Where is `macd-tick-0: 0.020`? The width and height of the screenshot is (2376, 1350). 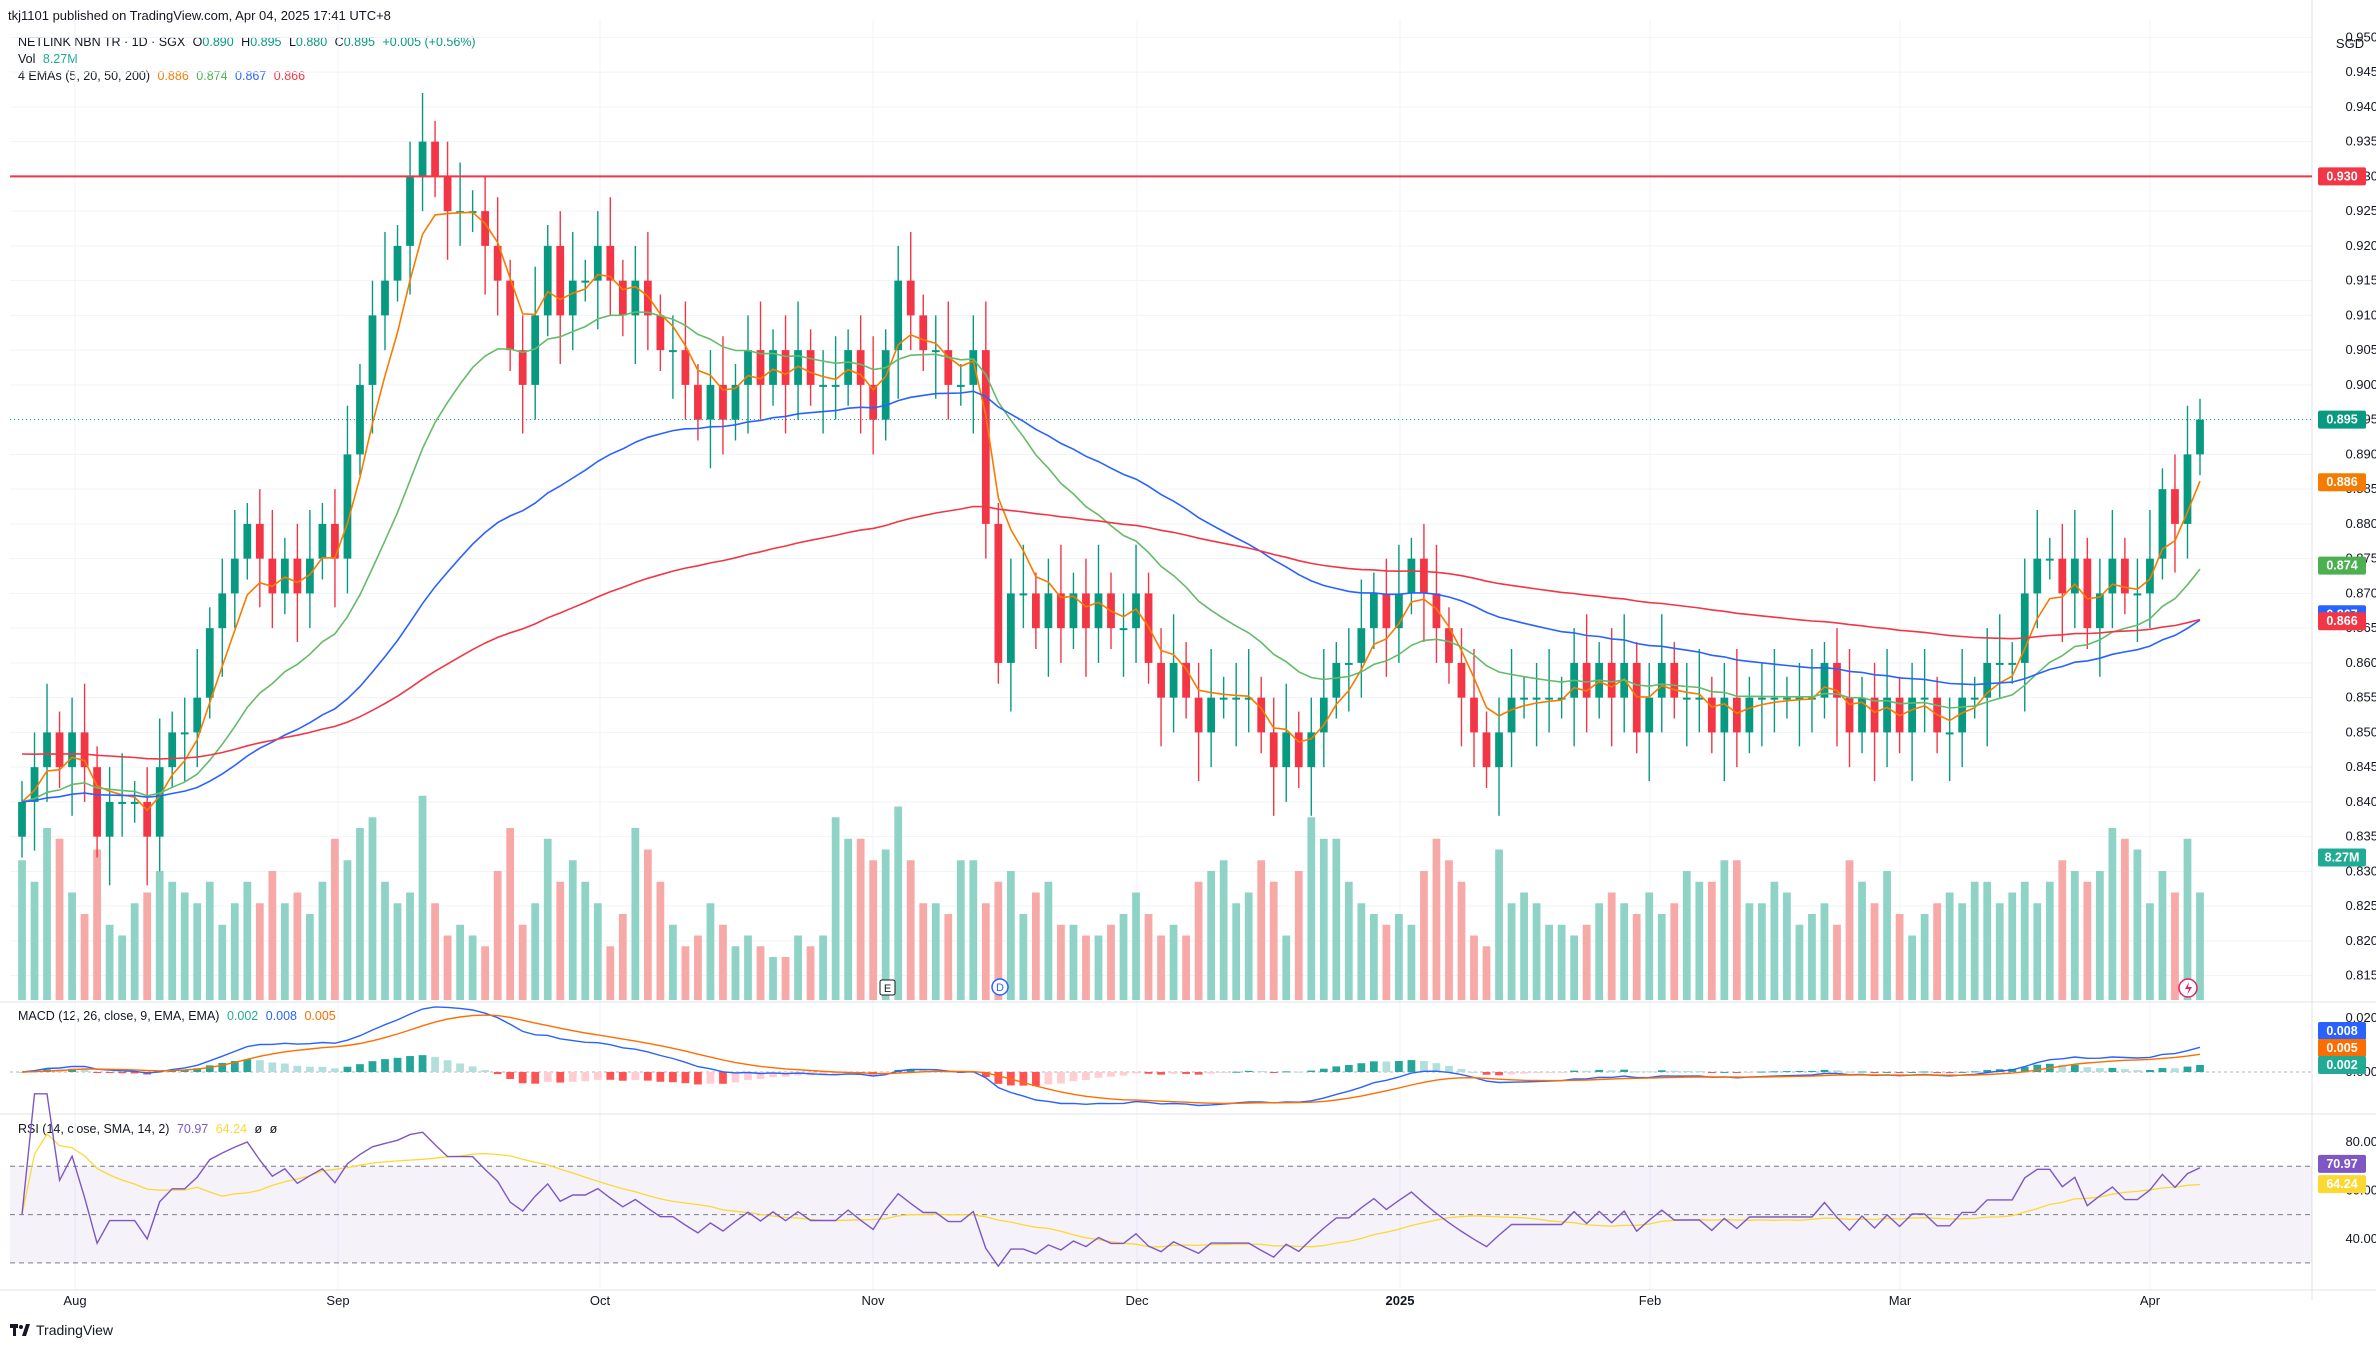
macd-tick-0: 0.020 is located at coordinates (2360, 1017).